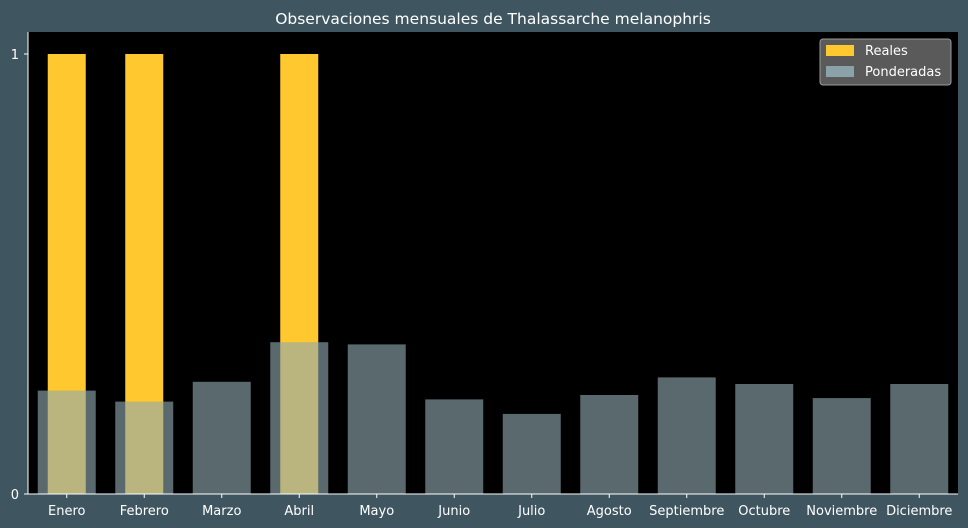 The width and height of the screenshot is (968, 528). What do you see at coordinates (454, 446) in the screenshot?
I see `bar-ponderadas-junio` at bounding box center [454, 446].